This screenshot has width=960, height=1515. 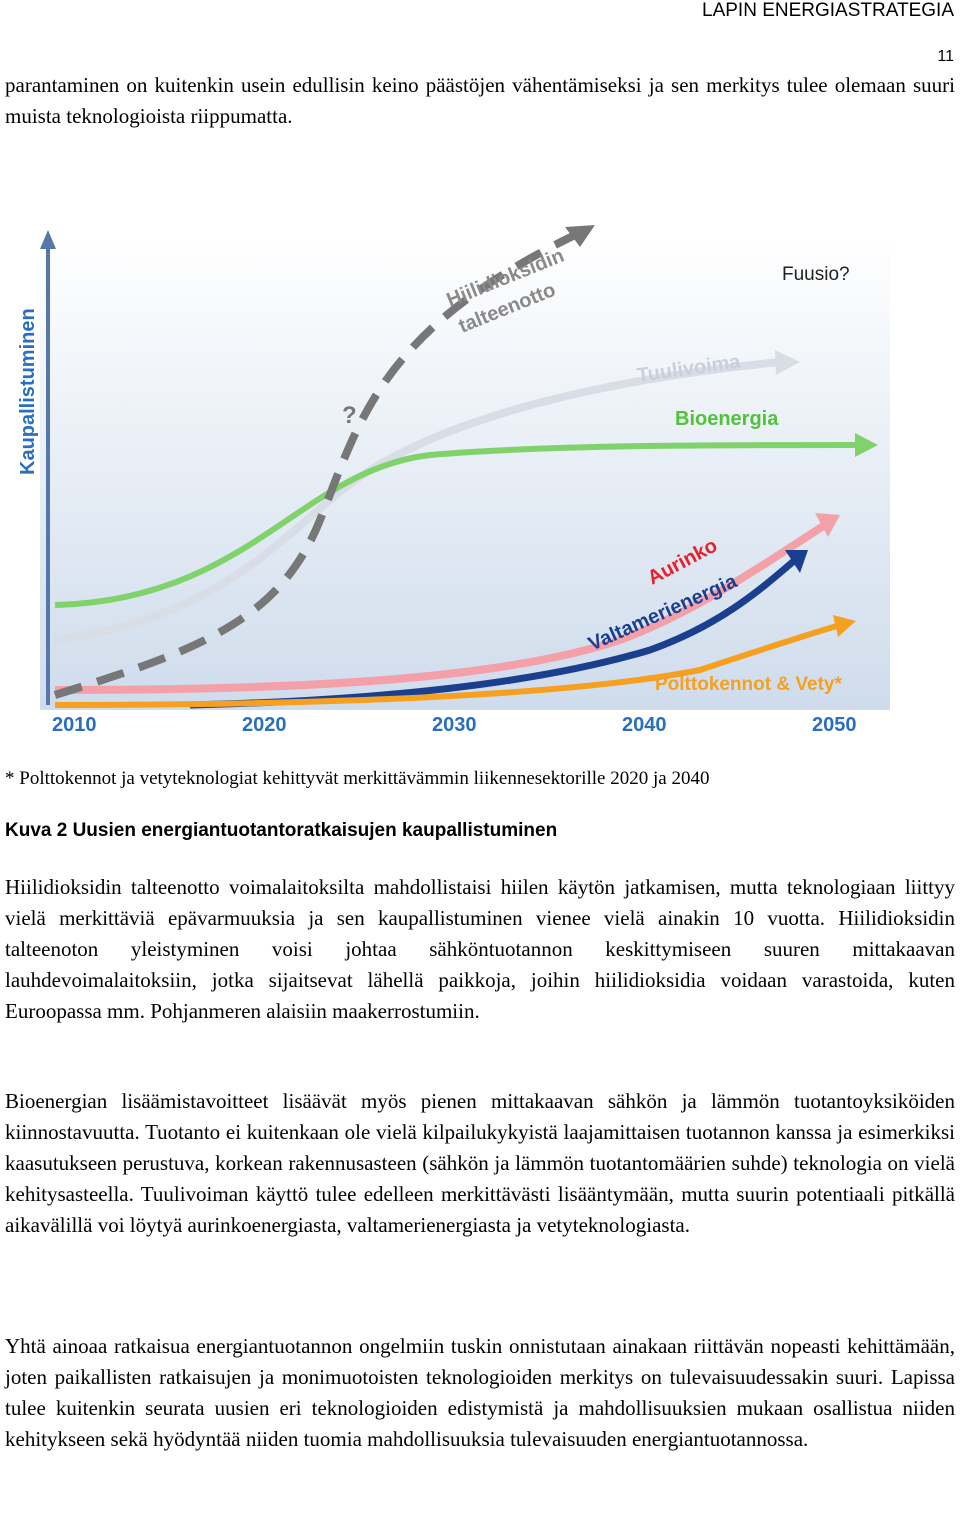 What do you see at coordinates (828, 10) in the screenshot?
I see `header-title: LAPIN ENERGIASTRATEGIA` at bounding box center [828, 10].